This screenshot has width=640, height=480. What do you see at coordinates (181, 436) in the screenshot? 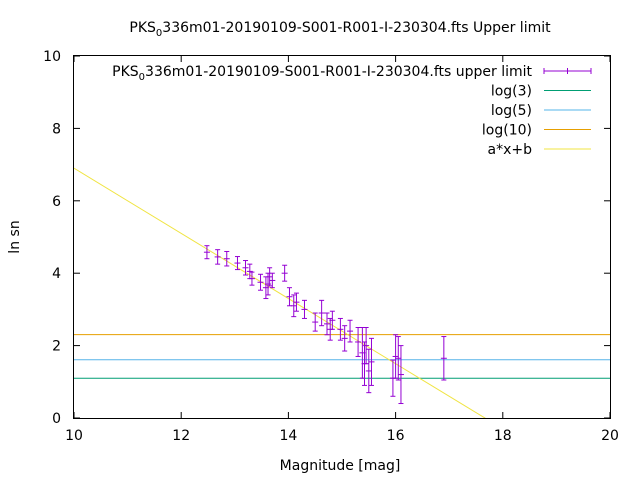
I see `x-tick-label: 12` at bounding box center [181, 436].